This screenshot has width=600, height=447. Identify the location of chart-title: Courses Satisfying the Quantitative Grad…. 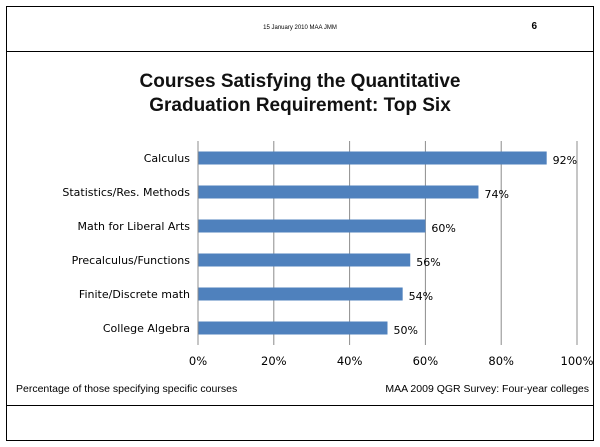
(300, 94).